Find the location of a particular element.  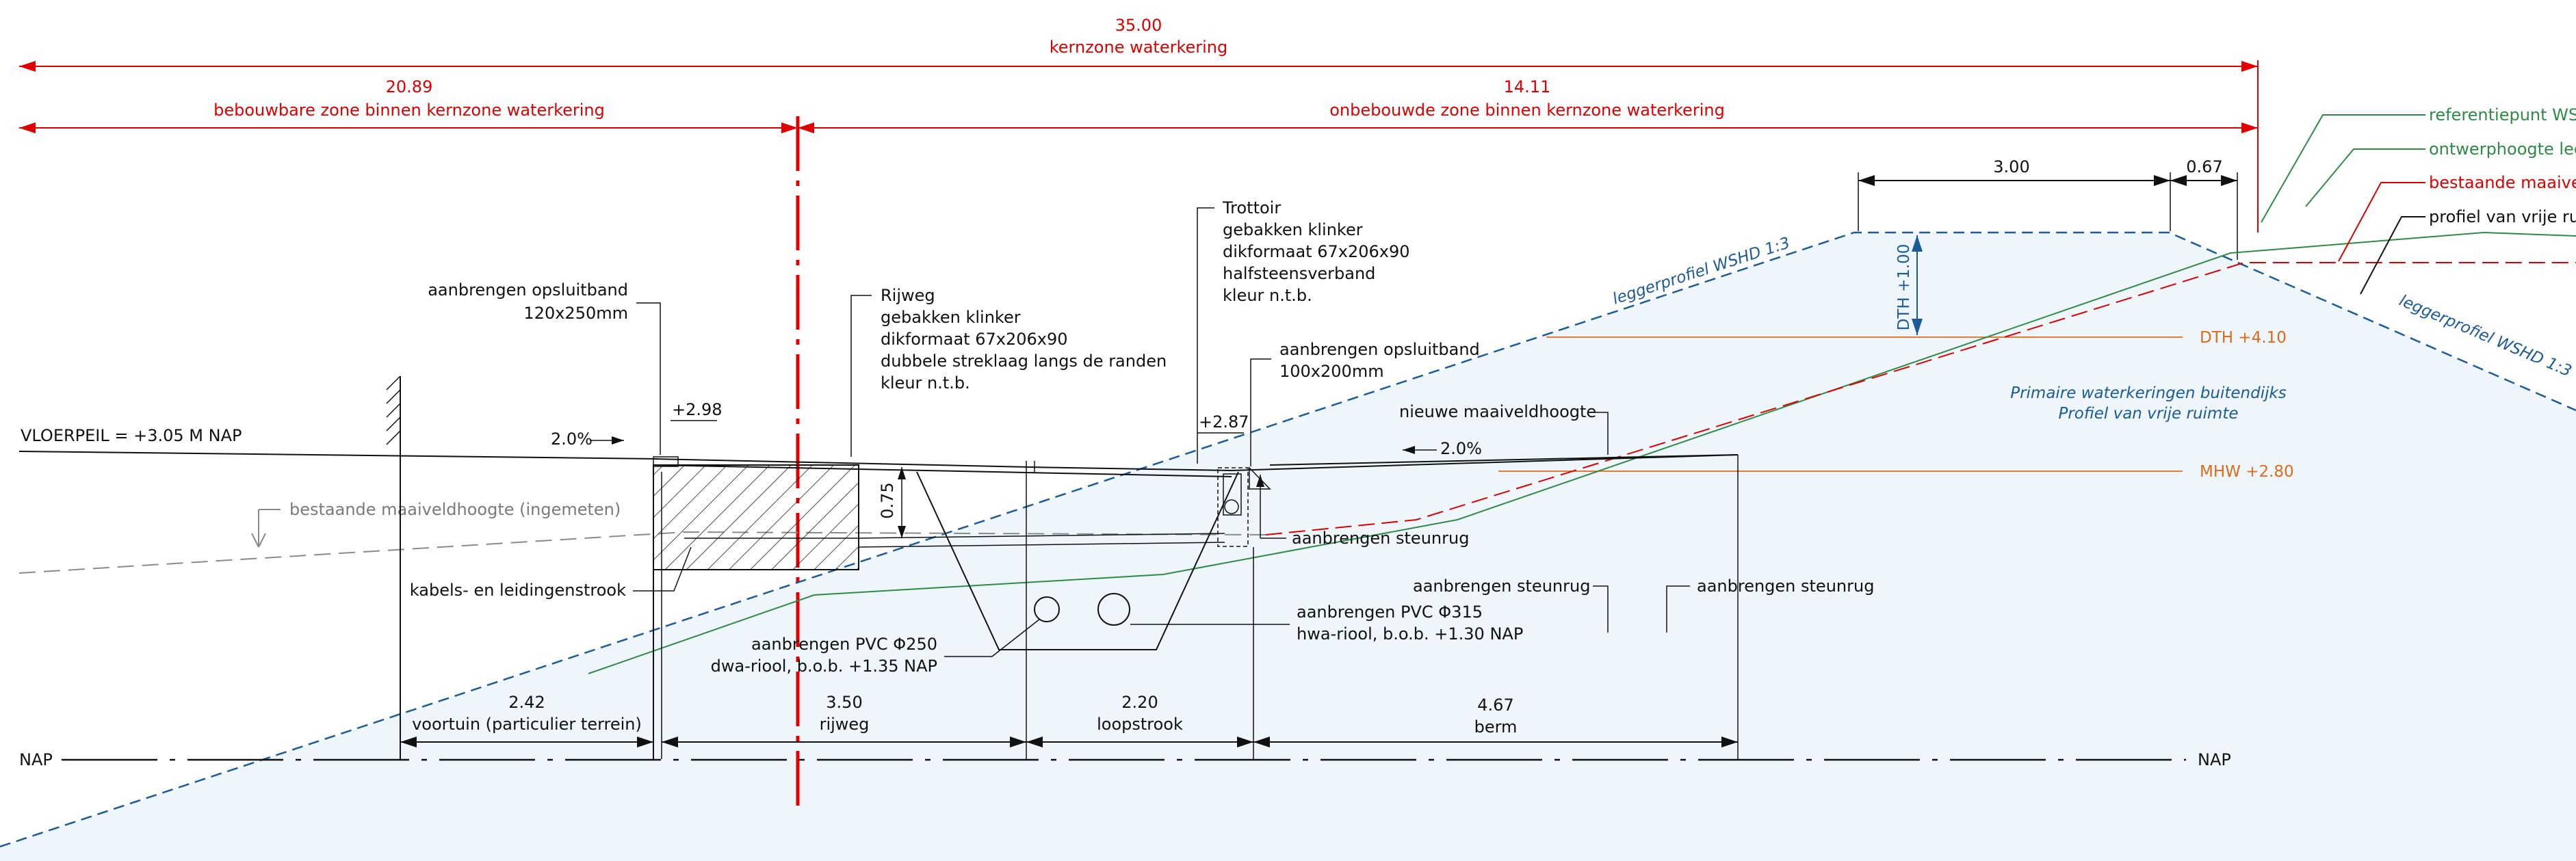

referentiepunt-leader is located at coordinates (2343, 168).